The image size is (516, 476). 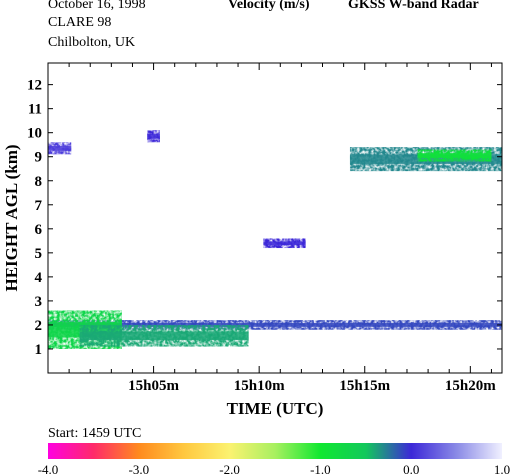 What do you see at coordinates (39, 350) in the screenshot?
I see `y-tick-label: 1` at bounding box center [39, 350].